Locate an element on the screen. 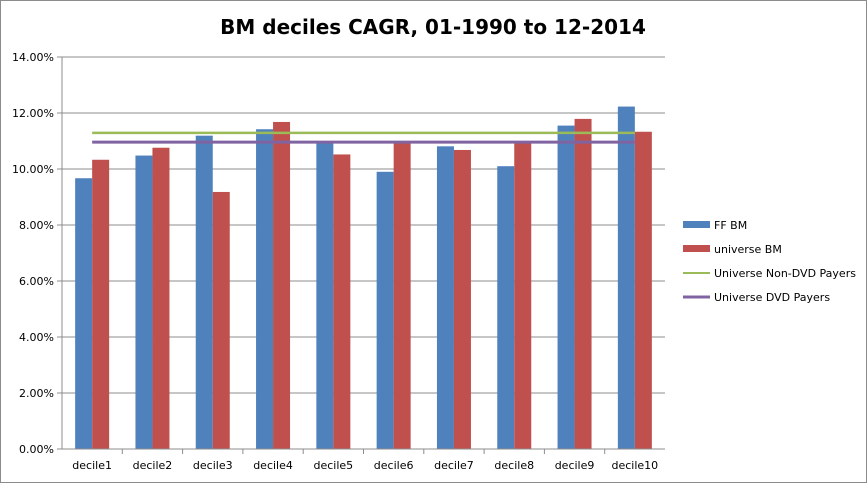  y-tick-label: 2.00% is located at coordinates (36, 393).